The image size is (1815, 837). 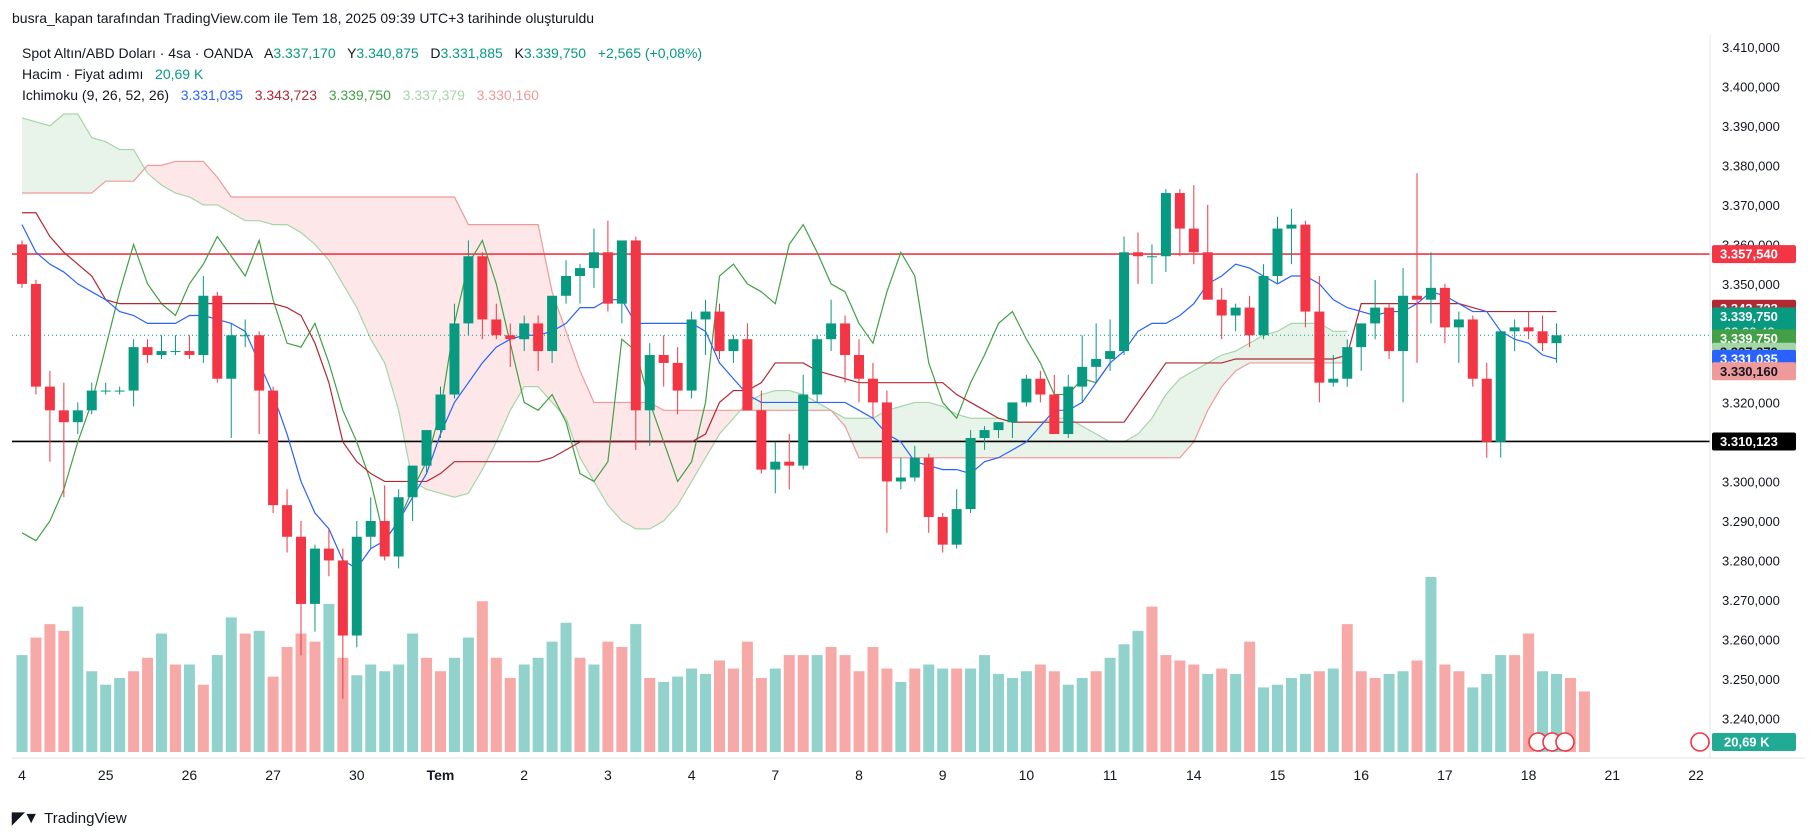 I want to click on x-tick-label: 15, so click(x=1278, y=775).